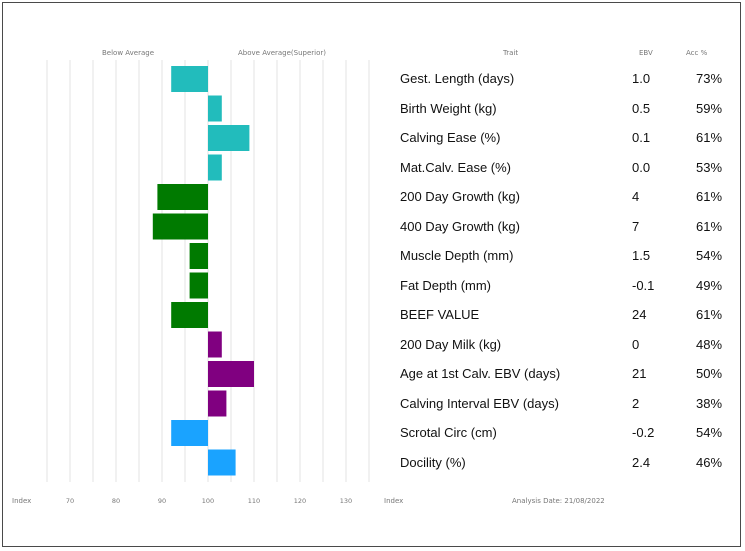  I want to click on trait-name: 200 Day Growth (kg), so click(460, 196).